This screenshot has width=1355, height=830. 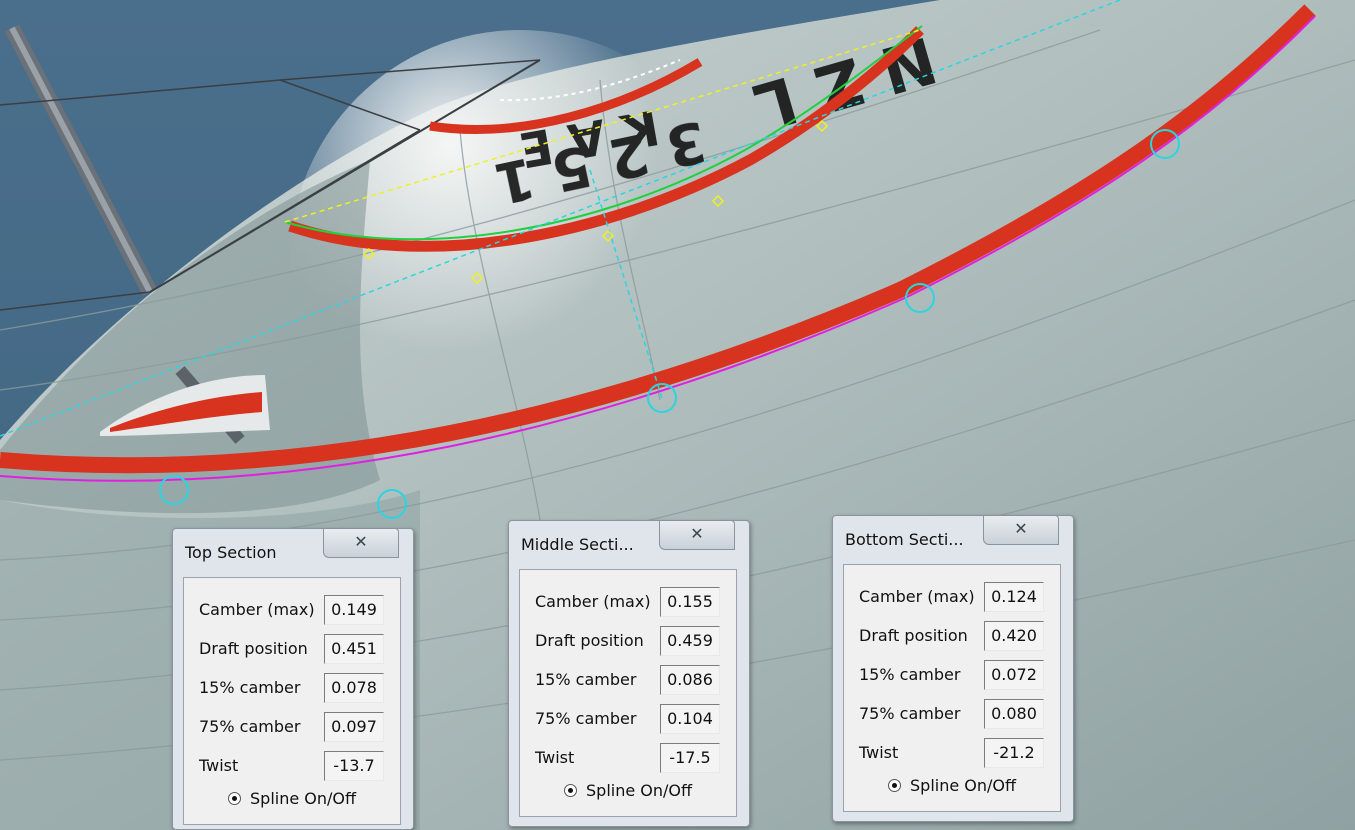 I want to click on camber-max-row: Camber (max) 0.155, so click(x=628, y=601).